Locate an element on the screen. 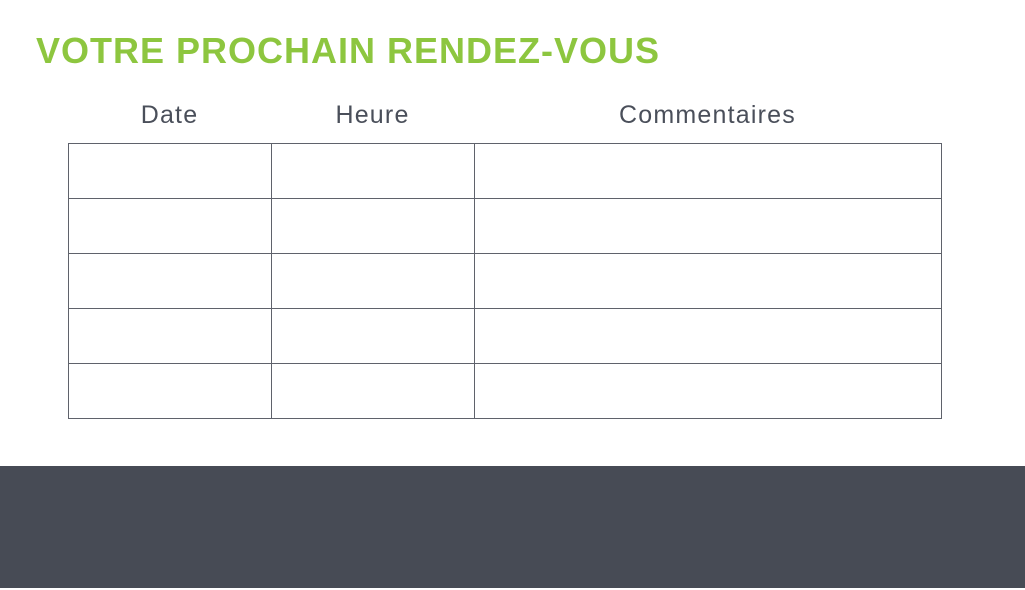 This screenshot has width=1025, height=590. table-column-headers: Date Heure Commentaires is located at coordinates (504, 115).